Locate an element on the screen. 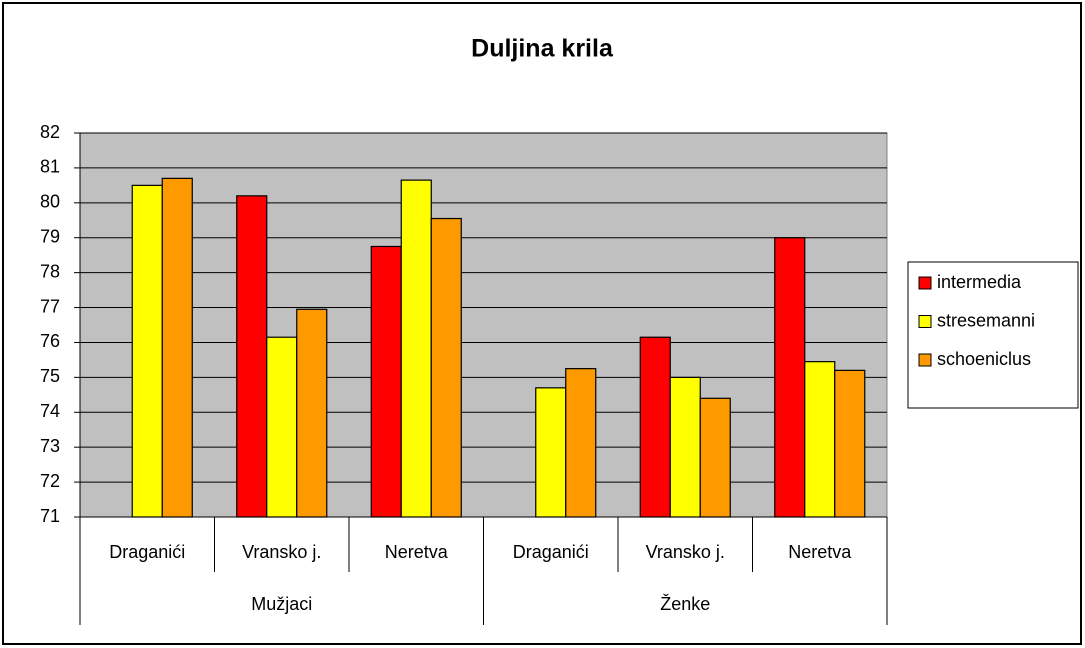 Image resolution: width=1085 pixels, height=648 pixels. y-tick-label: 79 is located at coordinates (50, 236).